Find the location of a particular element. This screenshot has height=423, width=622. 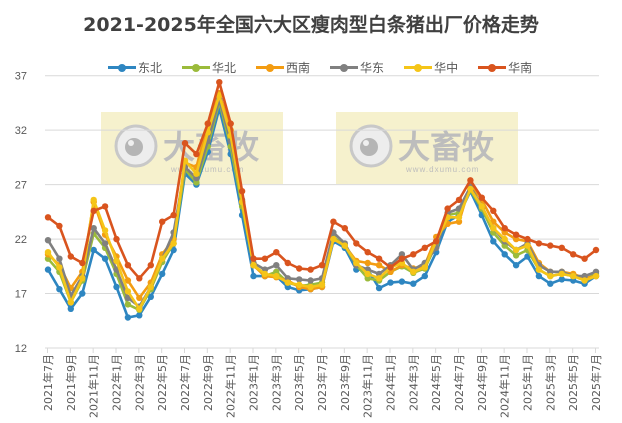

legend-item: 华东 is located at coordinates (357, 67).